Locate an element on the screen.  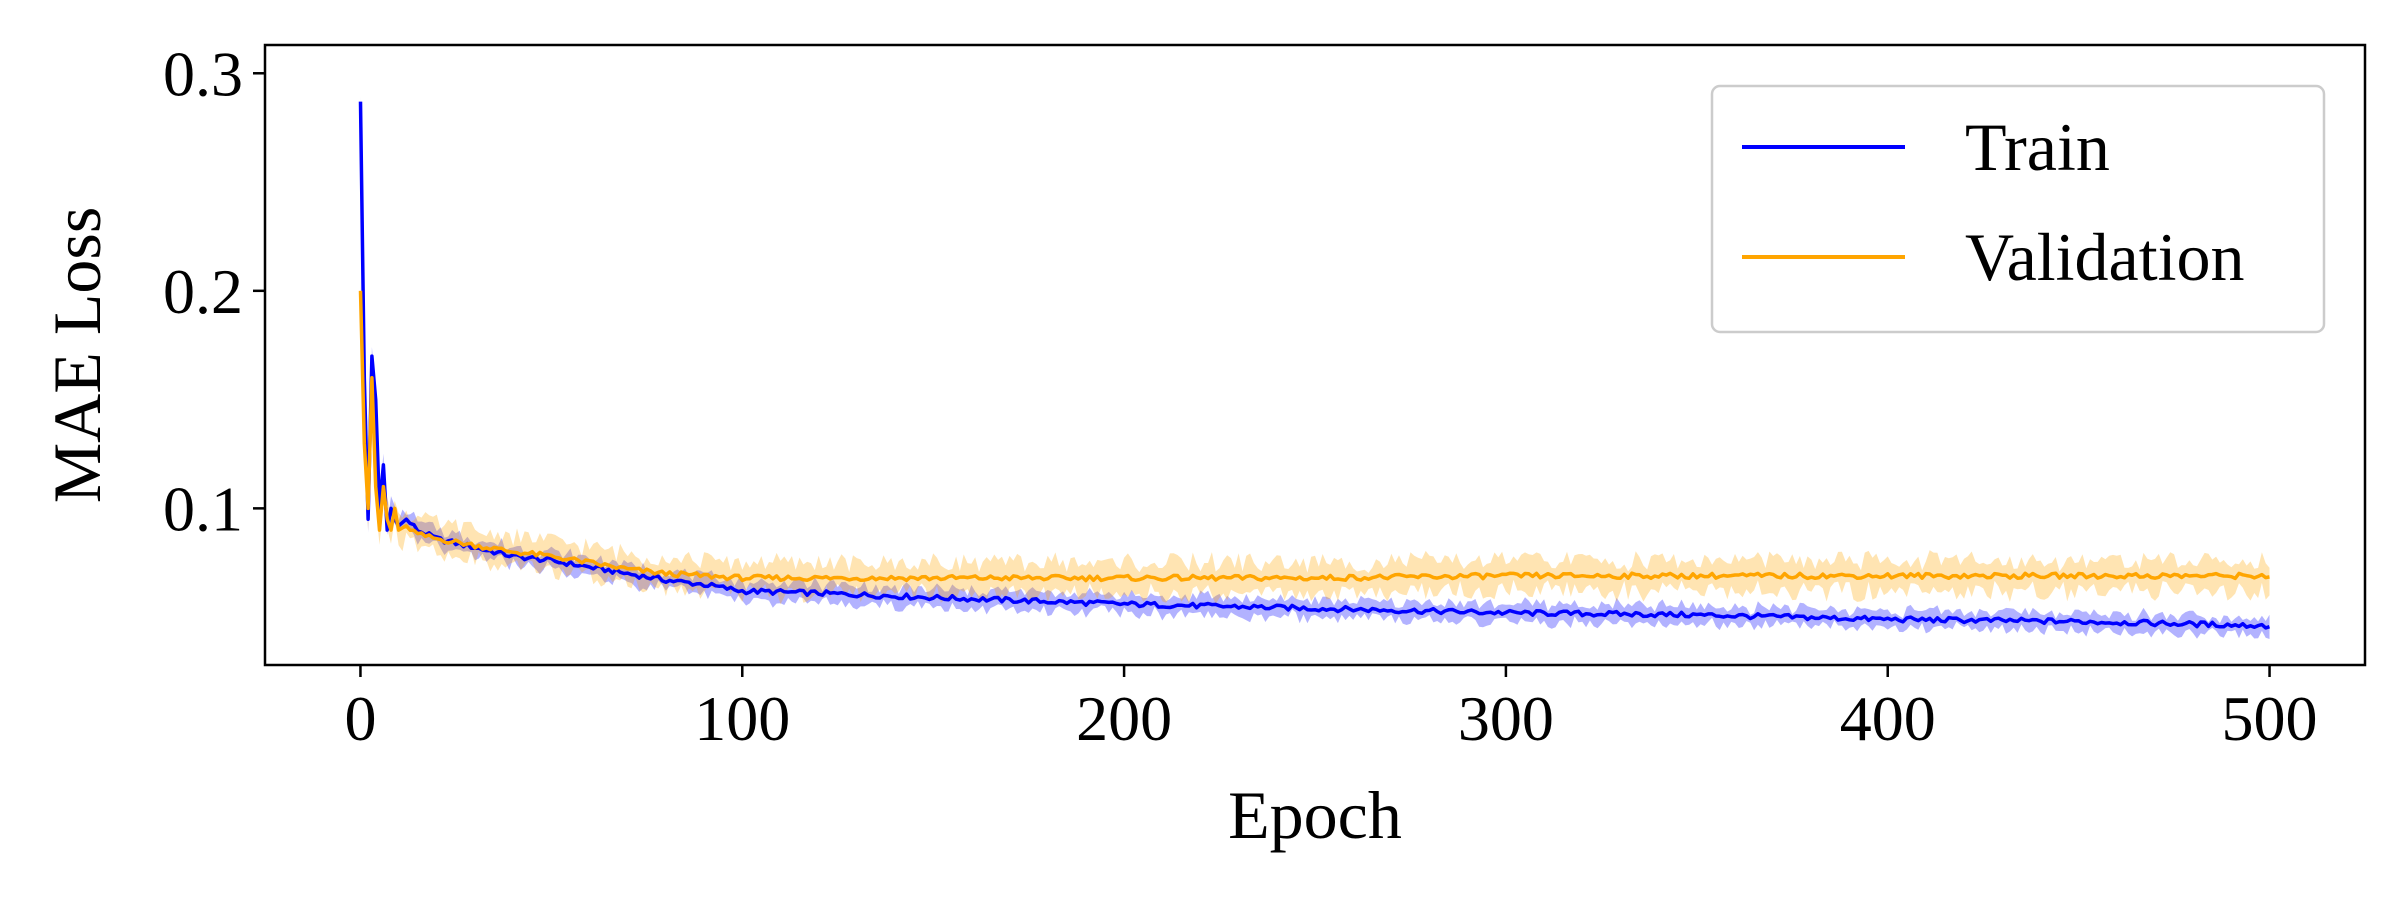
x-tick-label: 400 is located at coordinates (1888, 718).